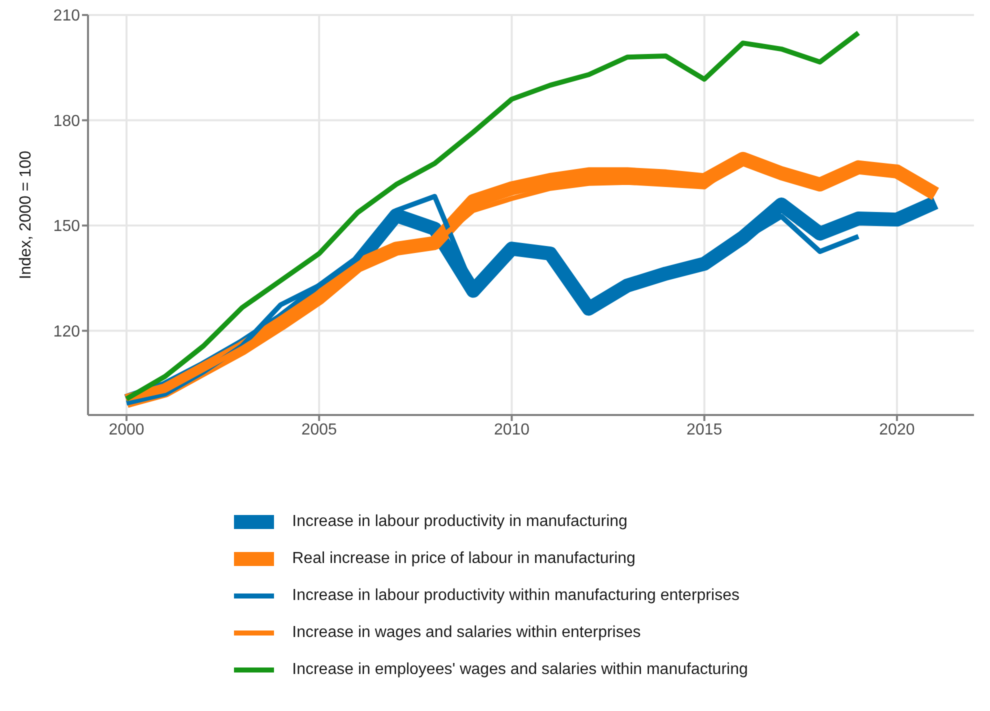 The width and height of the screenshot is (990, 711). I want to click on legend-label: Increase in labour productivity within manufacturing enterprises, so click(516, 595).